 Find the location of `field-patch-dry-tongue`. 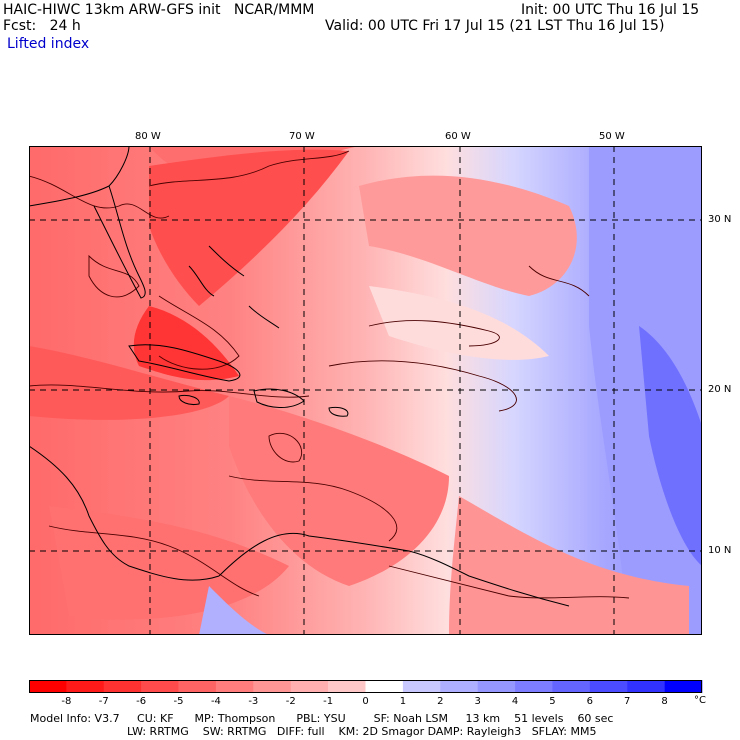

field-patch-dry-tongue is located at coordinates (459, 323).